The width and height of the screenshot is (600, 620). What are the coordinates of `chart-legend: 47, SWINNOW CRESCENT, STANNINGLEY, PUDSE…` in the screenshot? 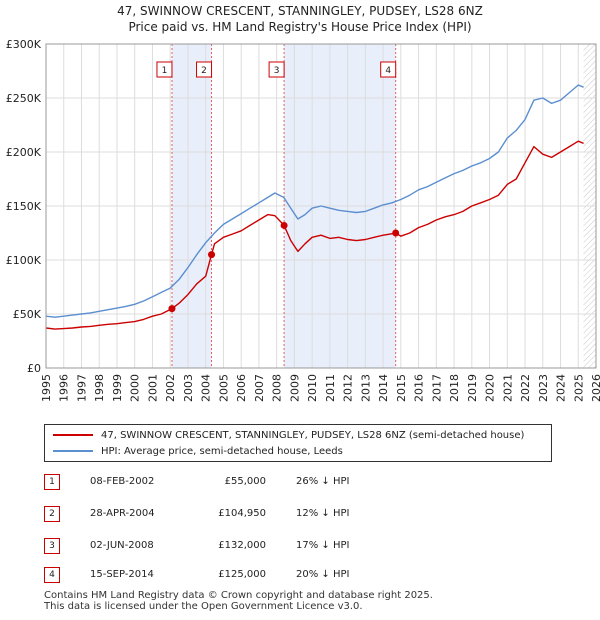 It's located at (298, 443).